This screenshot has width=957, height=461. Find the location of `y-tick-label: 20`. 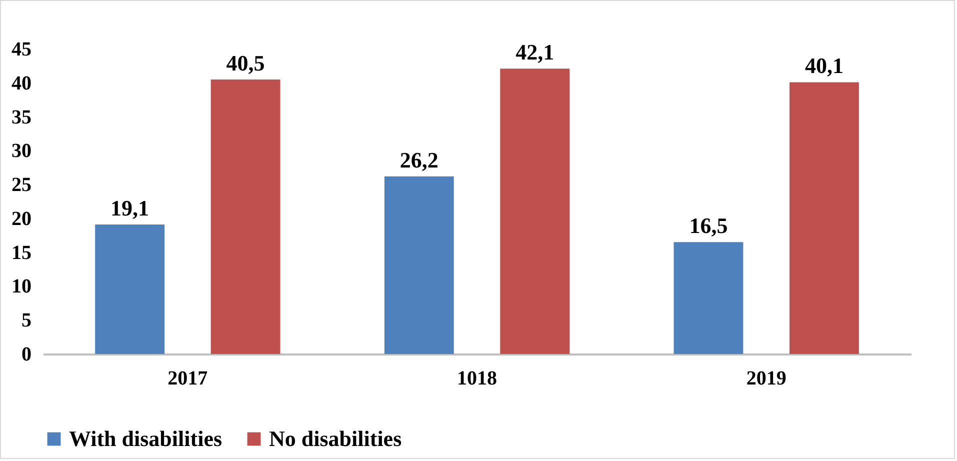

y-tick-label: 20 is located at coordinates (22, 219).